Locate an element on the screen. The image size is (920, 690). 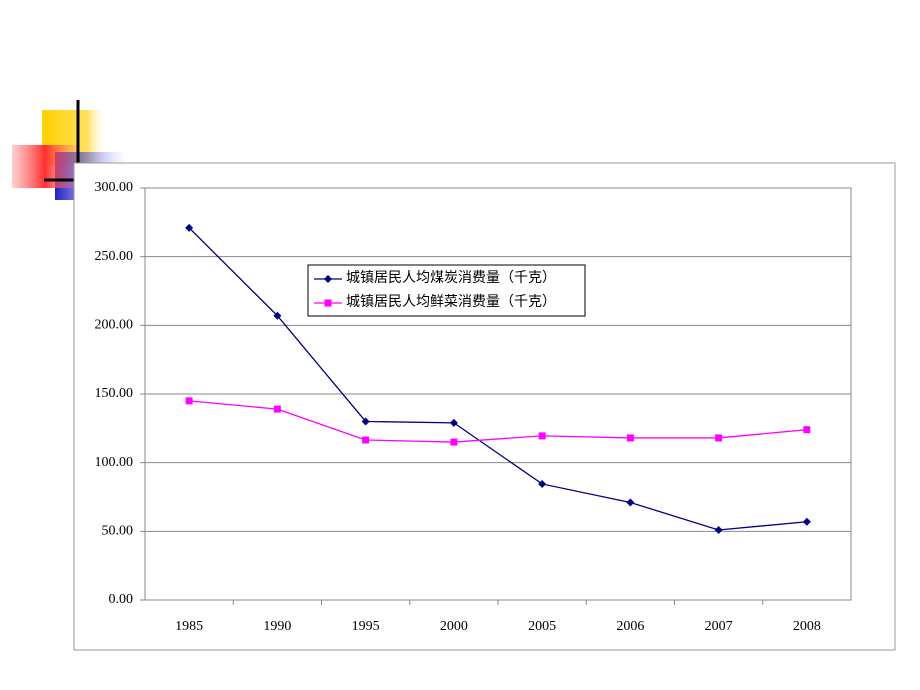
y-tick-label: 200.00 is located at coordinates (114, 325).